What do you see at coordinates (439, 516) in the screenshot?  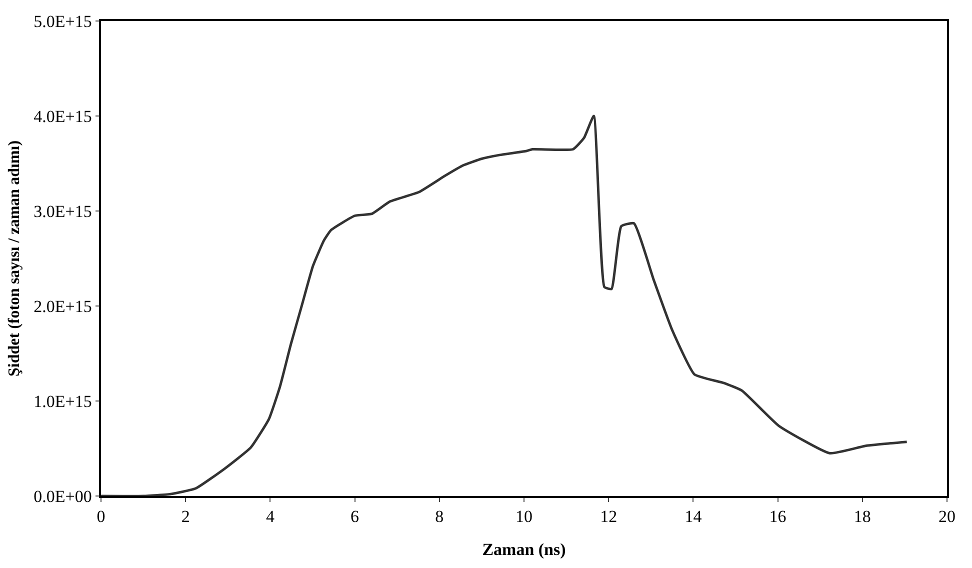 I see `x-tick-label: 8` at bounding box center [439, 516].